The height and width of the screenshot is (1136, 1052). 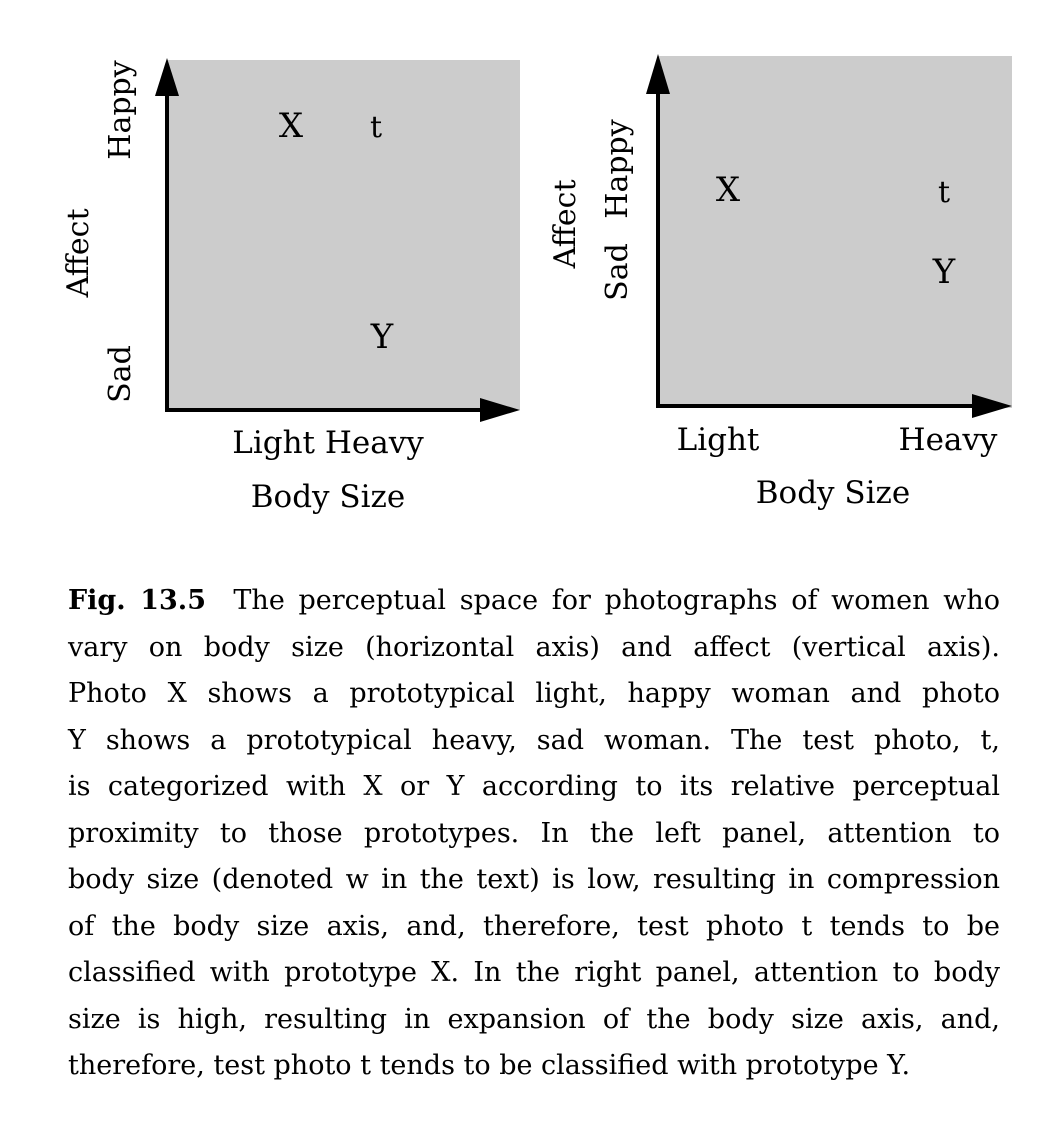 I want to click on right-y-happy-label: Happy, so click(x=617, y=168).